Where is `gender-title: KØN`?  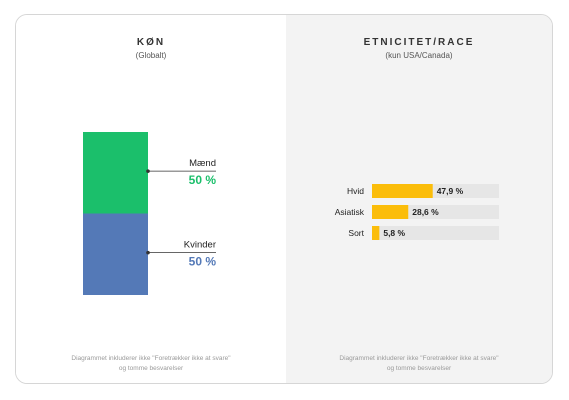
gender-title: KØN is located at coordinates (151, 42).